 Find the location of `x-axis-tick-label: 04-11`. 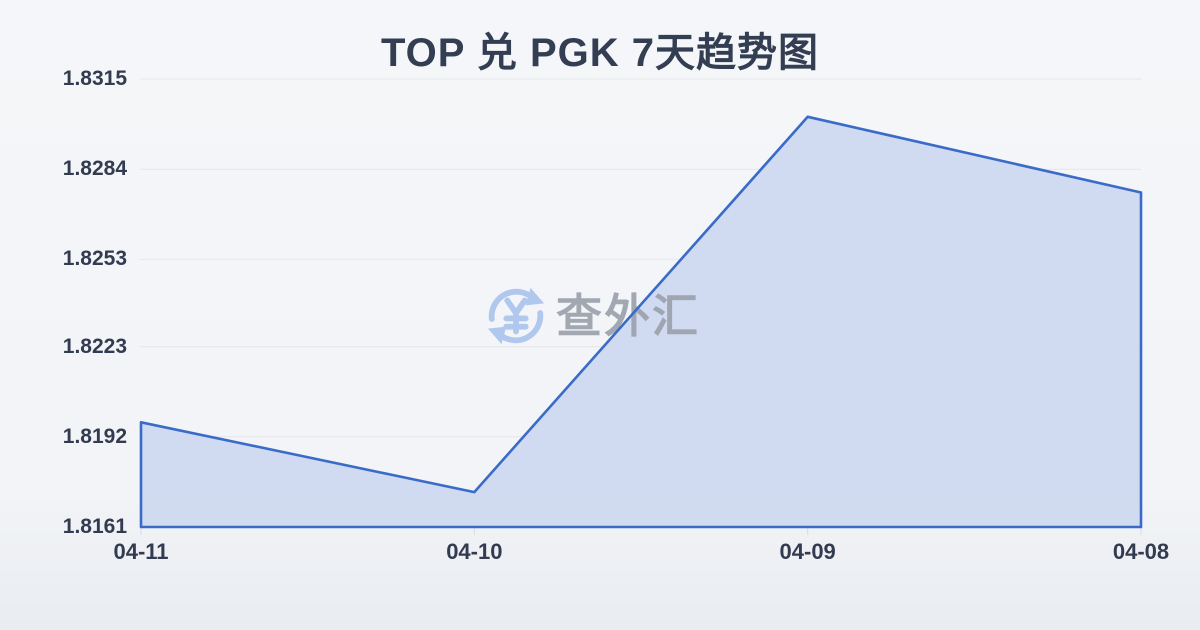

x-axis-tick-label: 04-11 is located at coordinates (141, 551).